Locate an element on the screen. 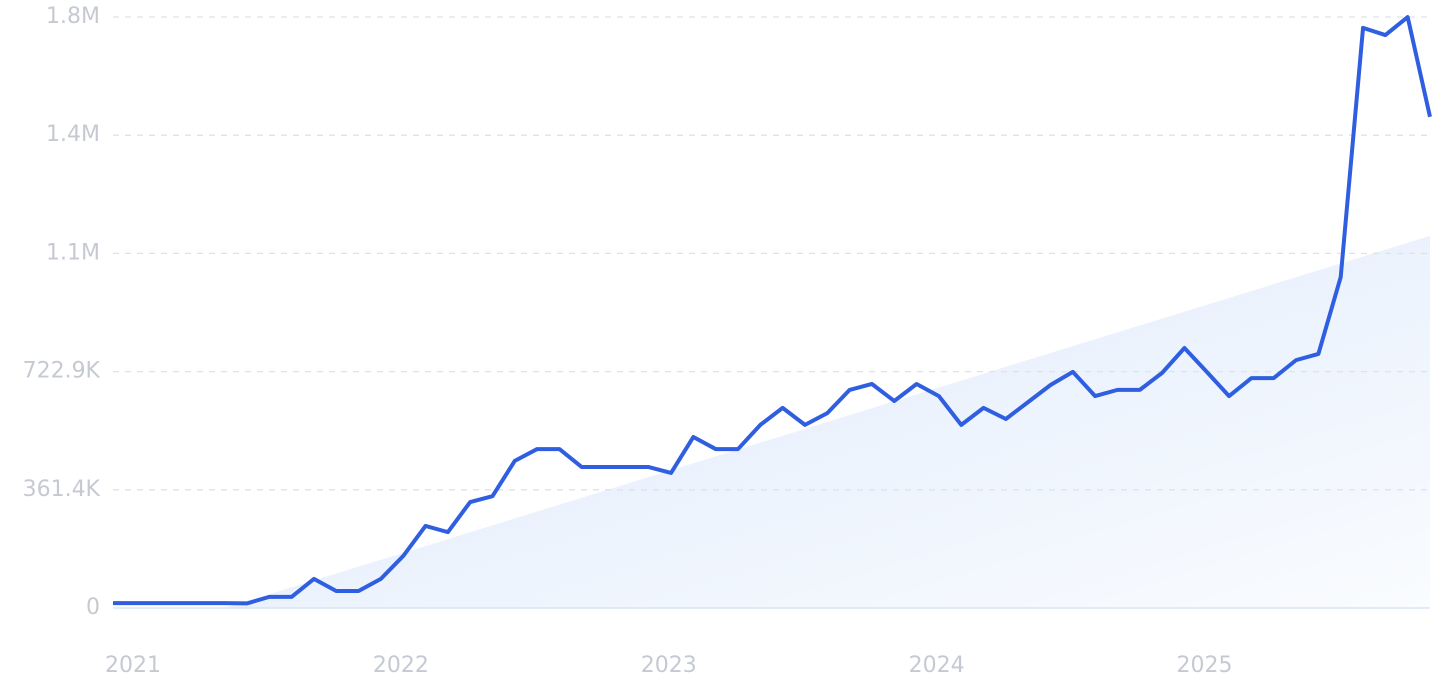 This screenshot has width=1435, height=700. y-tick-label: 1.8M is located at coordinates (73, 16).